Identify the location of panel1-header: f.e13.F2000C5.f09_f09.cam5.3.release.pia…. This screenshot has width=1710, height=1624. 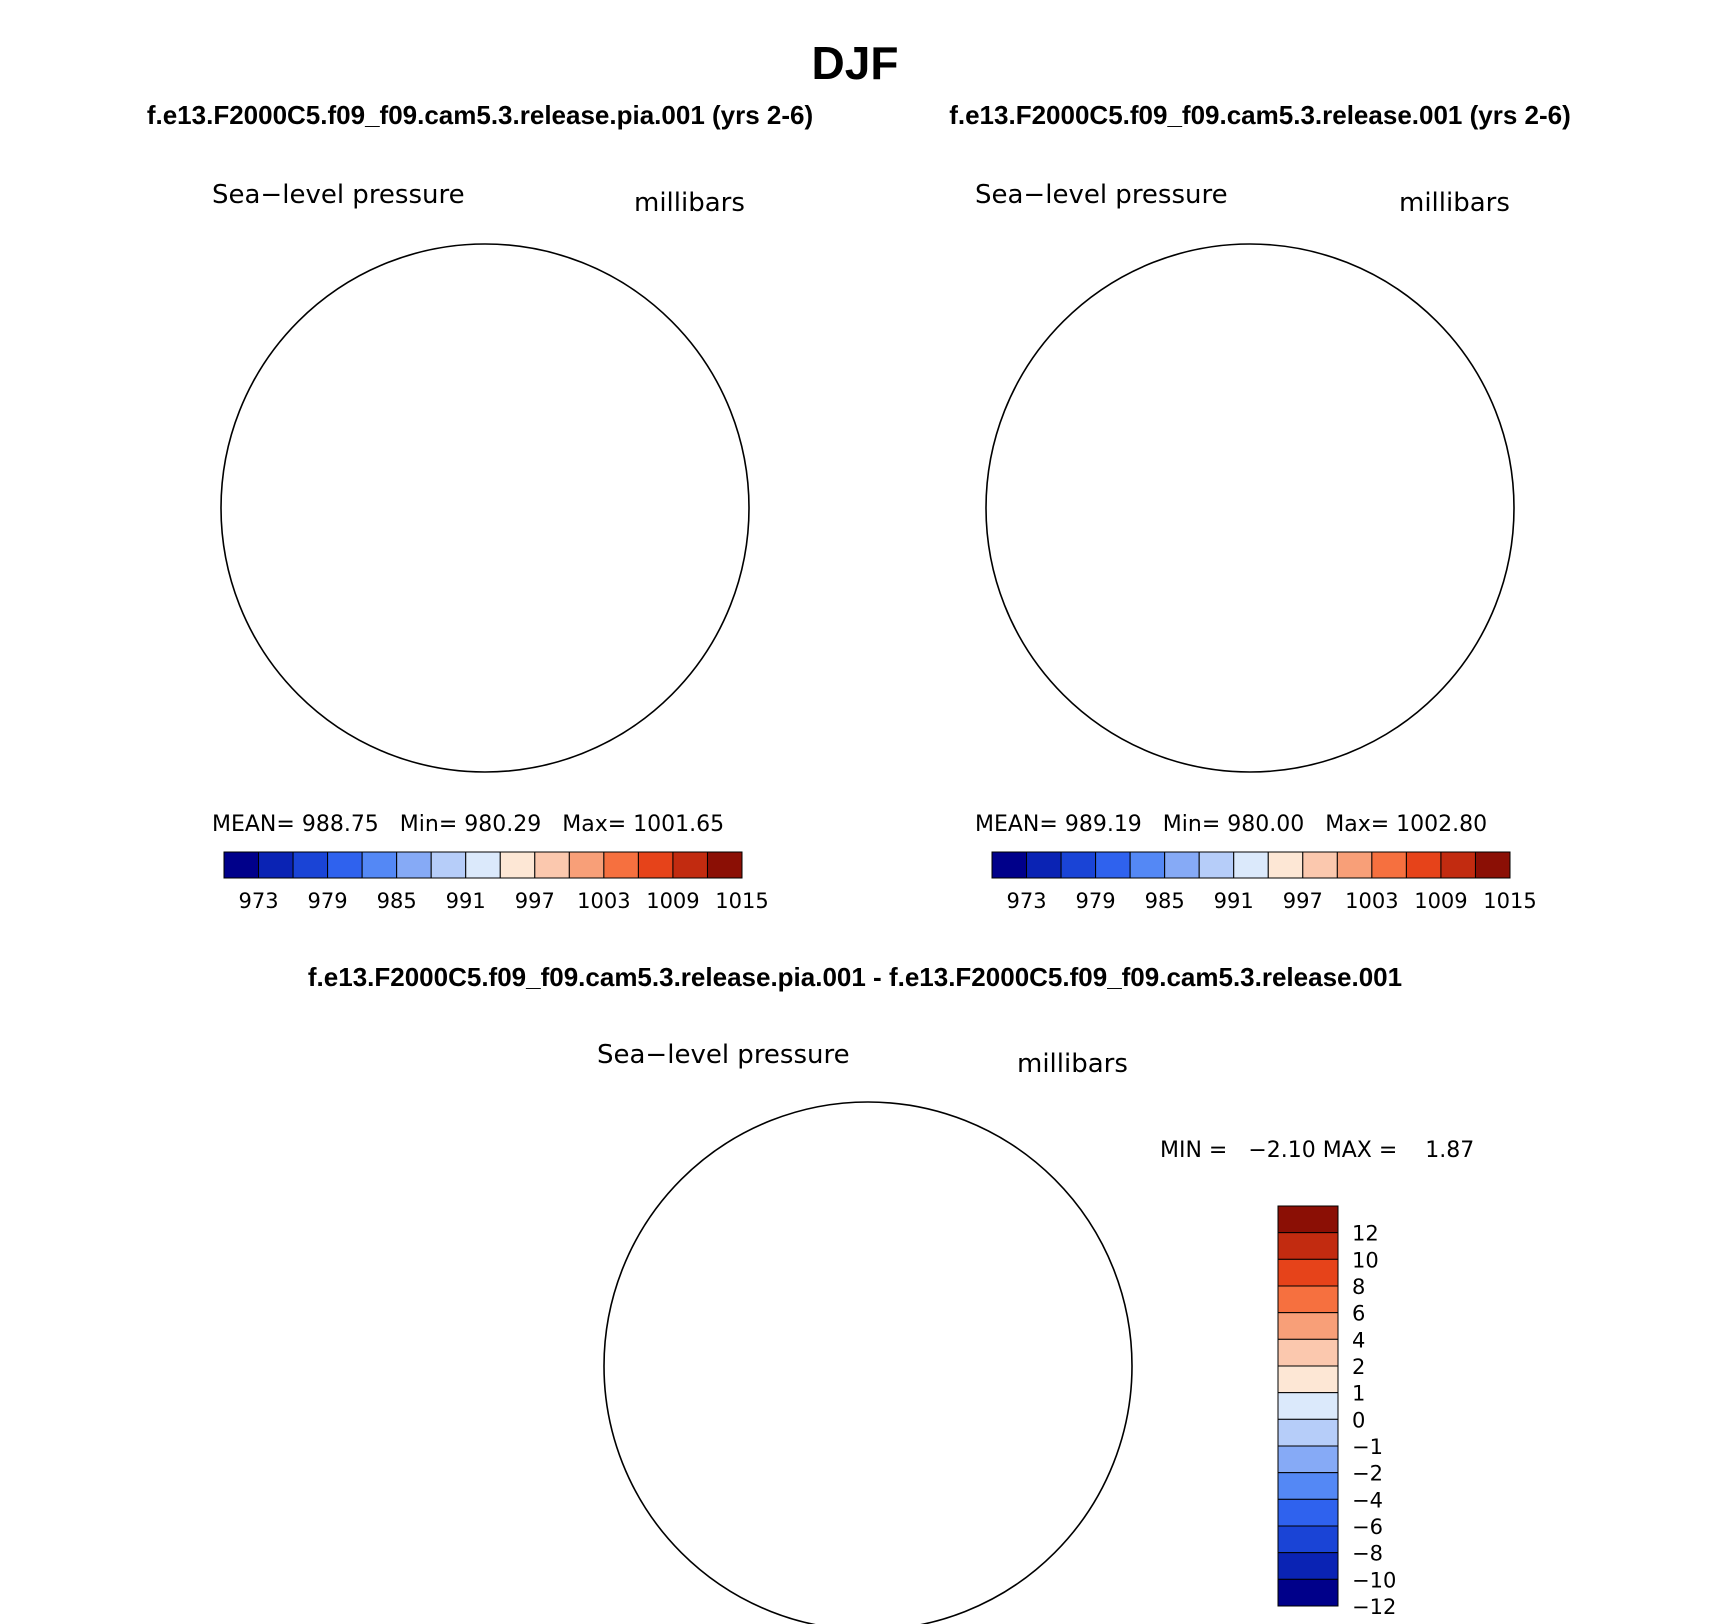
(480, 115).